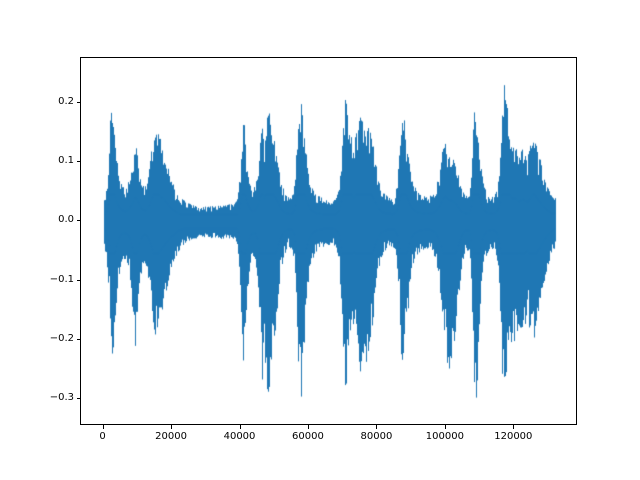 The height and width of the screenshot is (480, 640). What do you see at coordinates (239, 436) in the screenshot?
I see `x-tick-label: 40000` at bounding box center [239, 436].